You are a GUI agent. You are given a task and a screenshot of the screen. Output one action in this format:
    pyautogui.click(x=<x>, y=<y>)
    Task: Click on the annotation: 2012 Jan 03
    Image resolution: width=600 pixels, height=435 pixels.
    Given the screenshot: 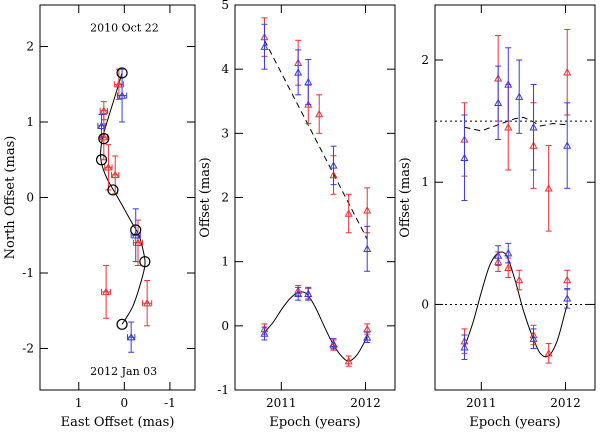 What is the action you would take?
    pyautogui.click(x=123, y=371)
    